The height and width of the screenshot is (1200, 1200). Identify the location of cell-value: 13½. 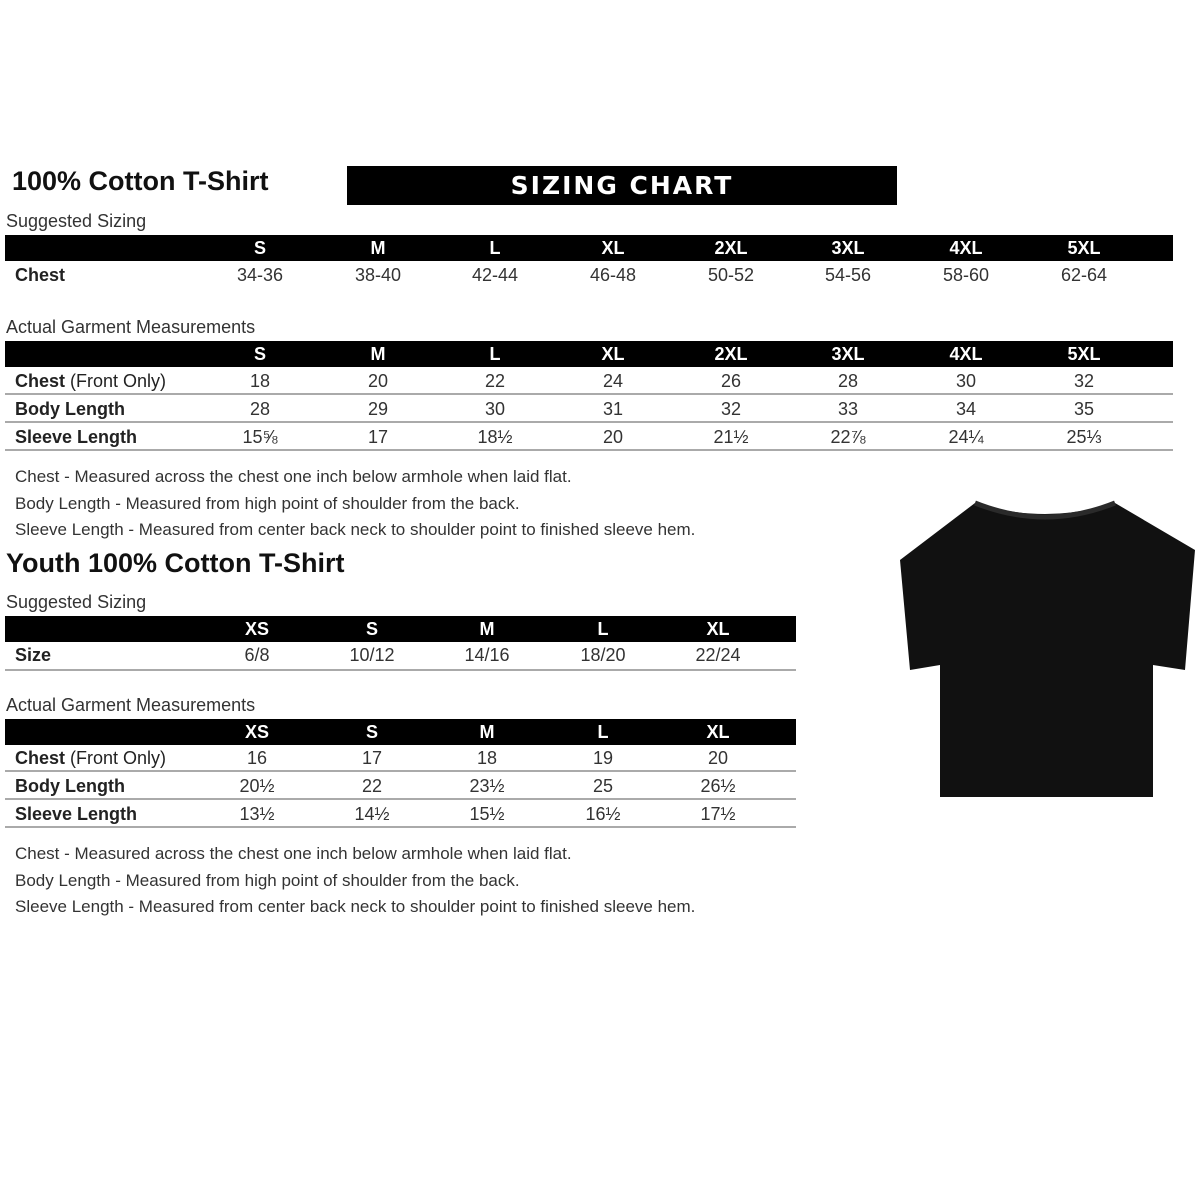
(257, 814).